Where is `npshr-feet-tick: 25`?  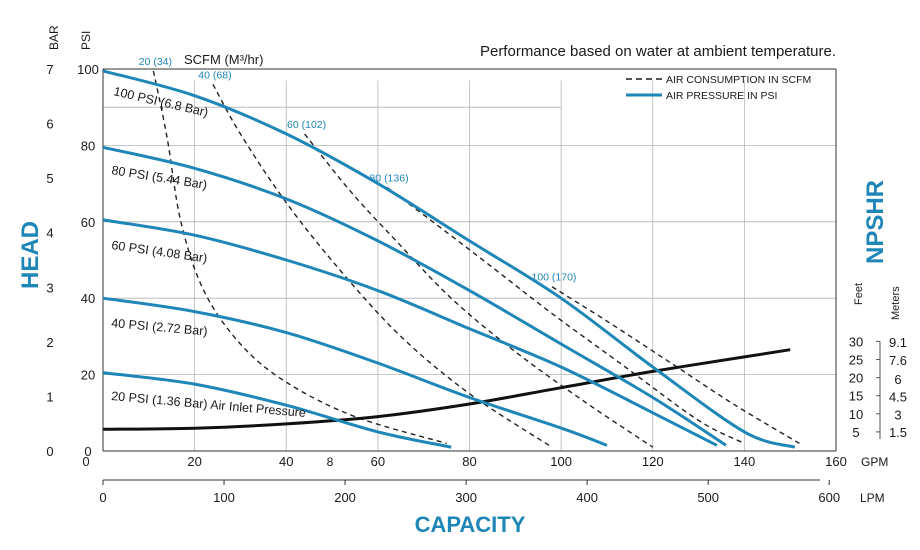 npshr-feet-tick: 25 is located at coordinates (856, 360).